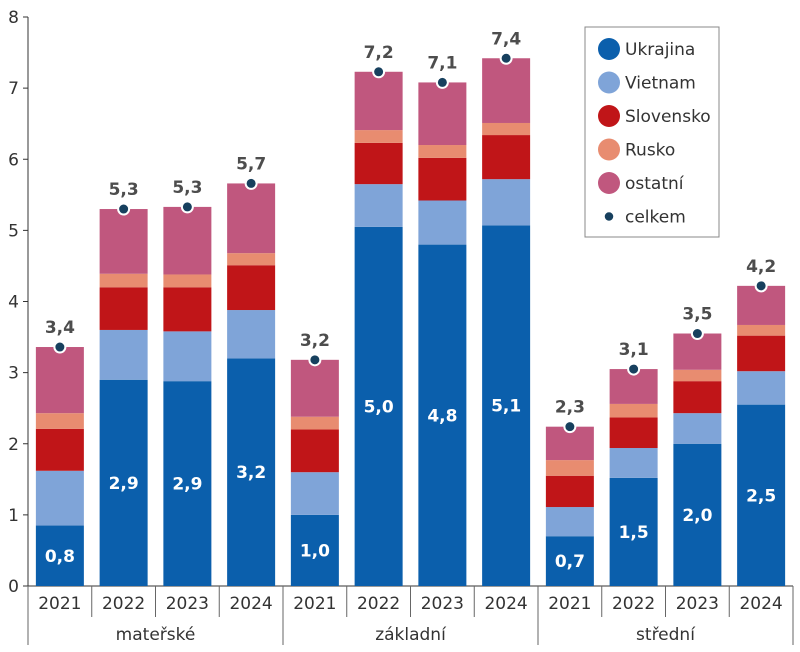 The image size is (800, 652). I want to click on y-tick-label: 5, so click(13, 231).